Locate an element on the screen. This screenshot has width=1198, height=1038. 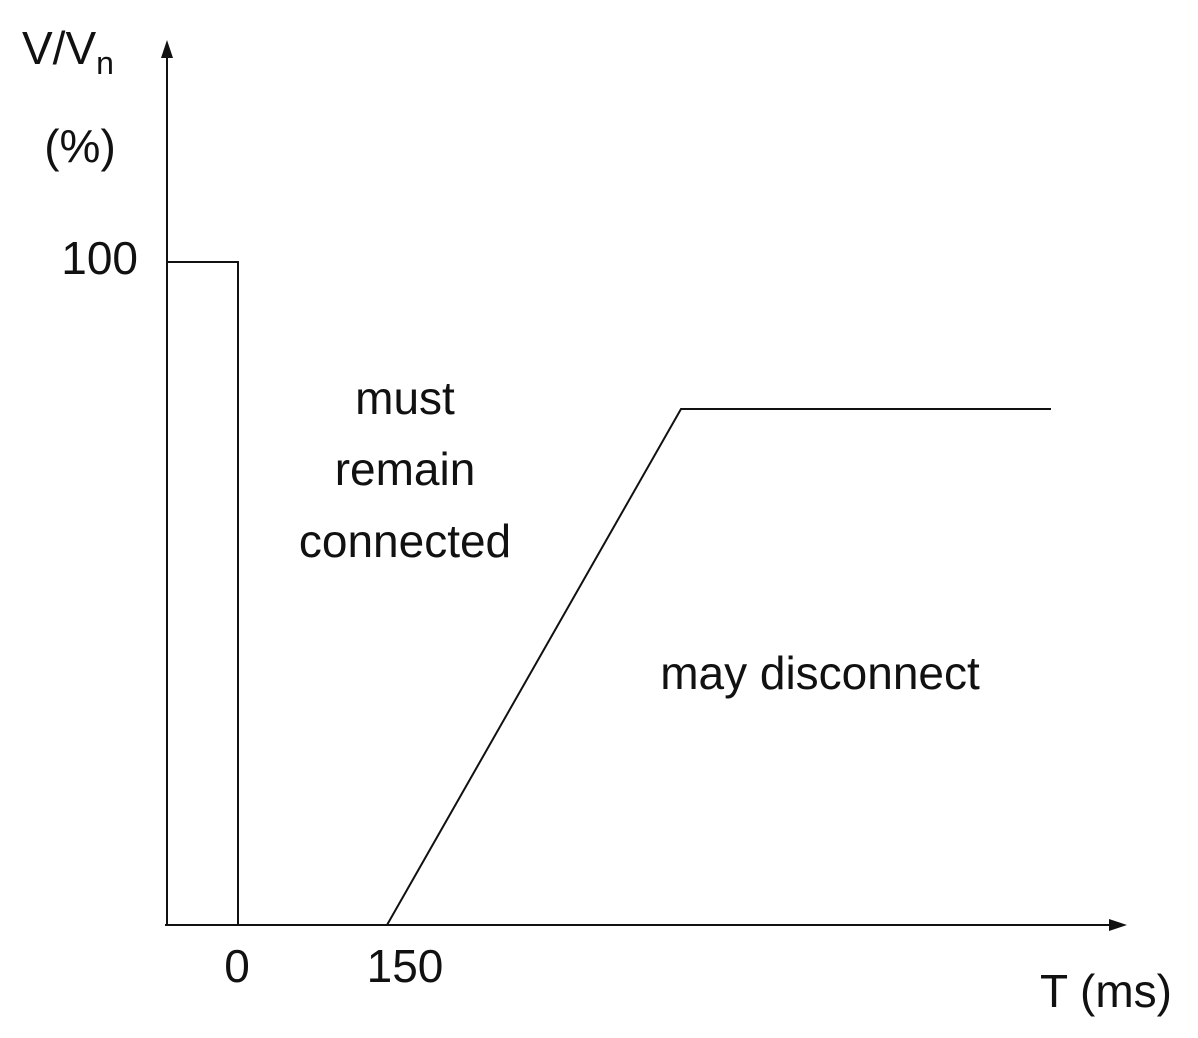
y-axis-arrow is located at coordinates (167, 49).